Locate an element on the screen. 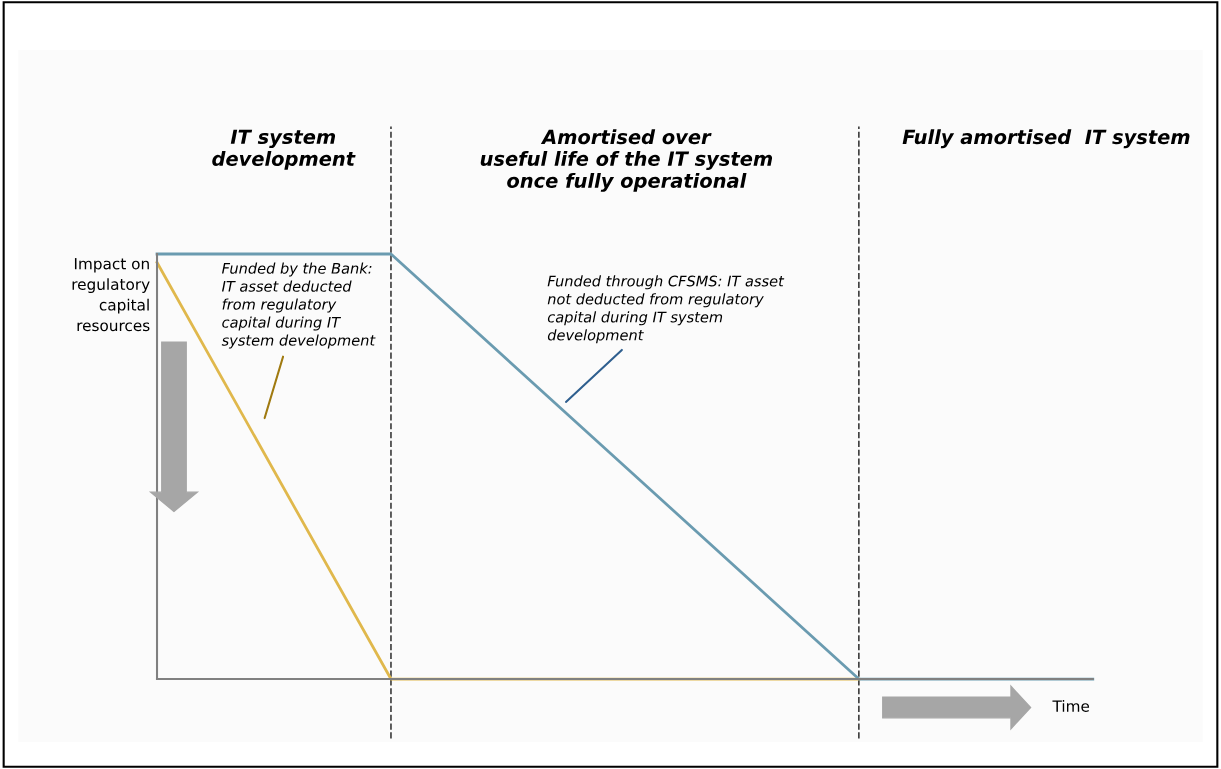  text: Amortised over useful life of the IT system once fully operational is located at coordinates (626, 160).